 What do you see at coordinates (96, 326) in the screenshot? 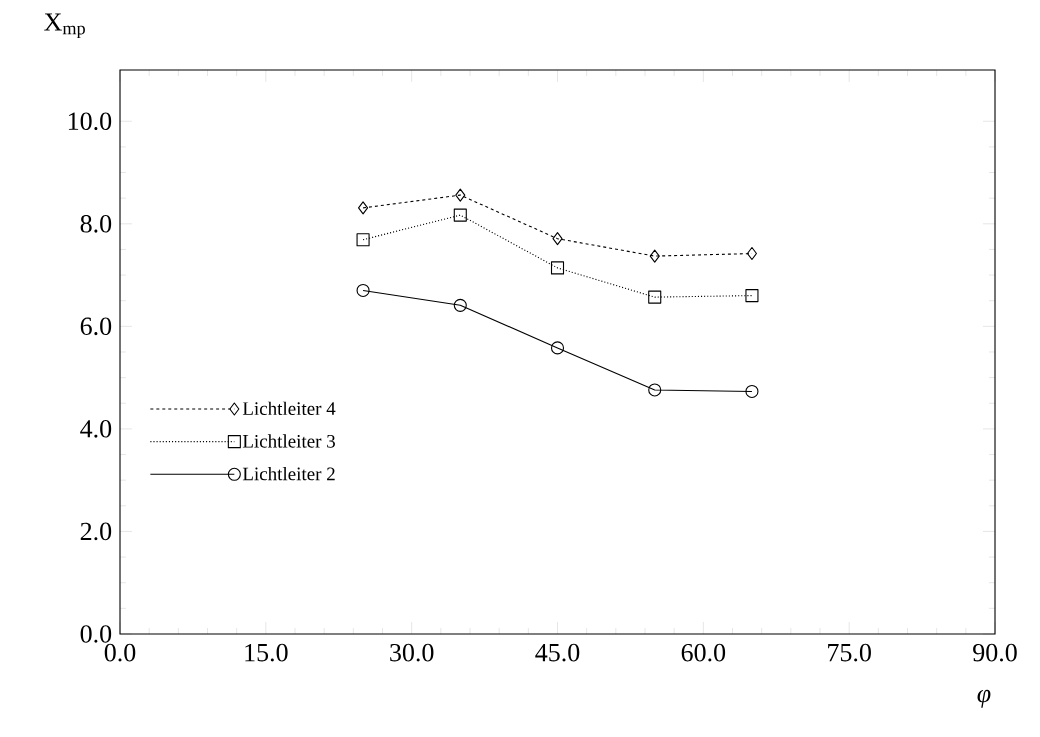
I see `y-tick-label: 6.0` at bounding box center [96, 326].